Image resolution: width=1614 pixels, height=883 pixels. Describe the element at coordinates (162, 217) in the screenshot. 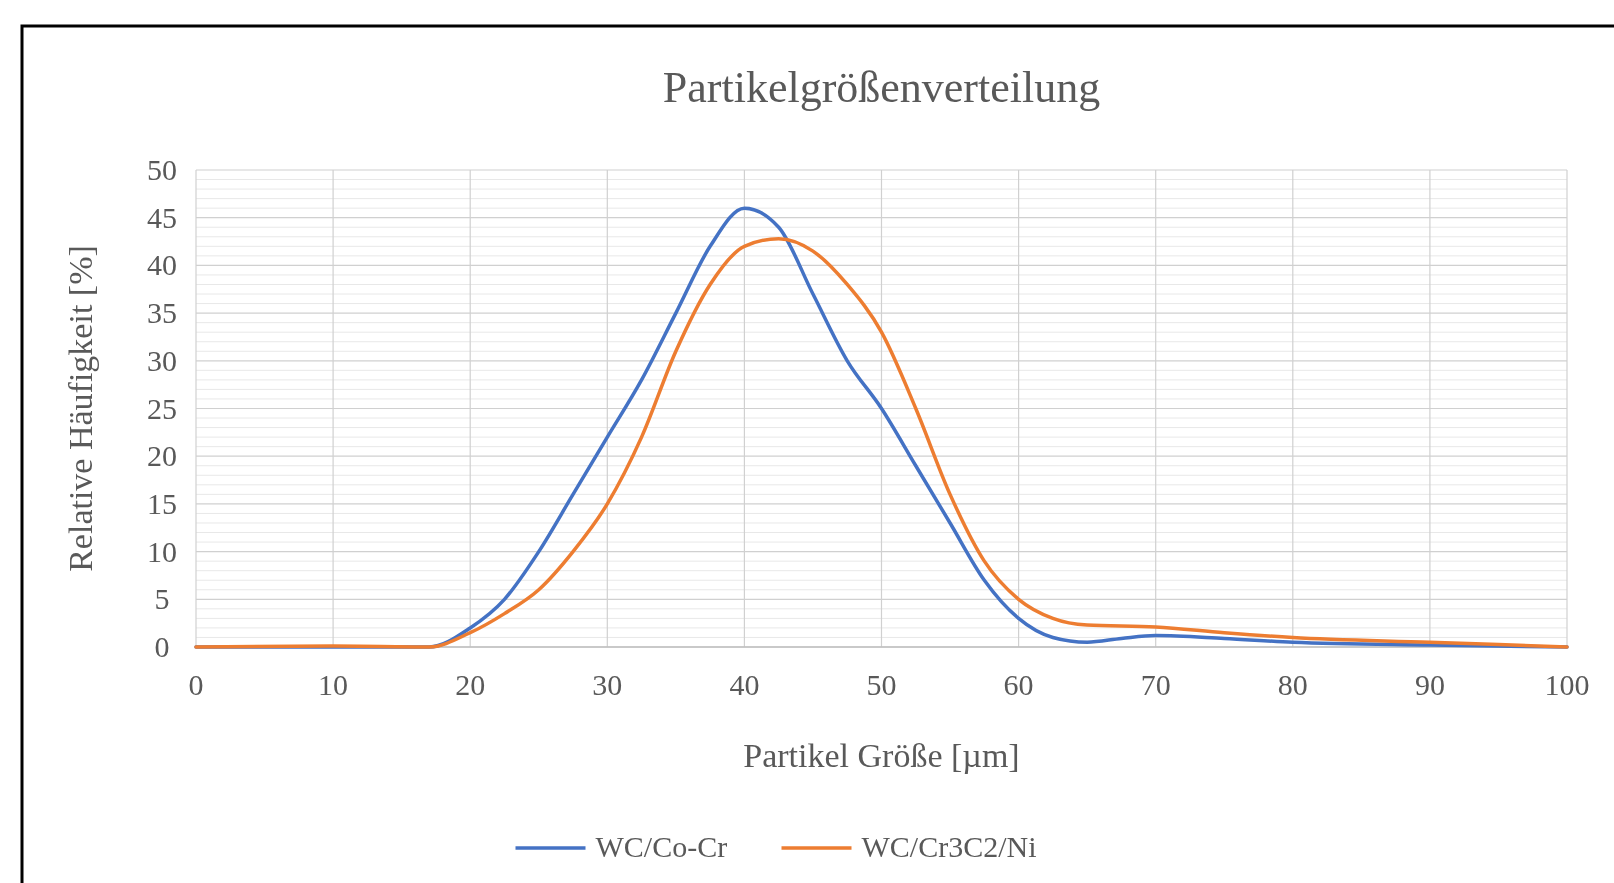

I see `y-tick-label: 45` at that location.